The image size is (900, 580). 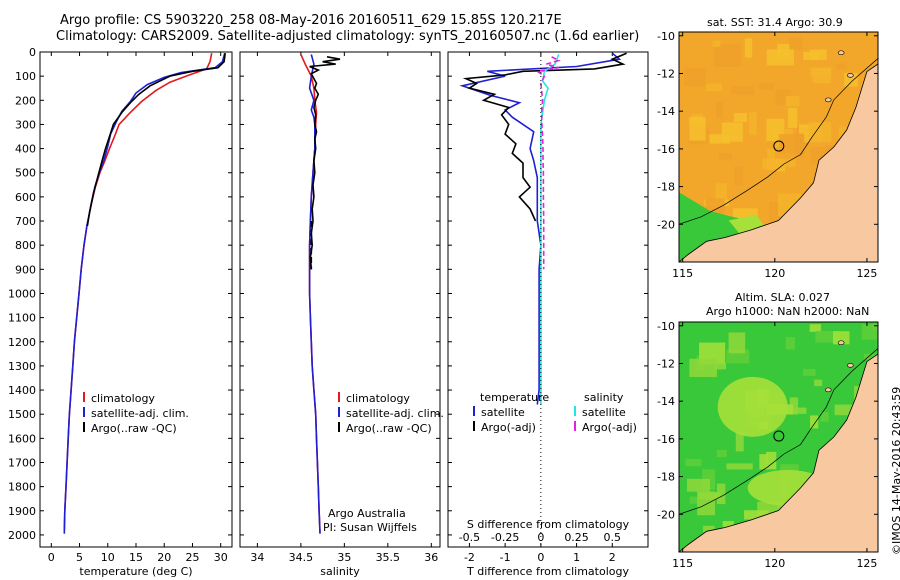 What do you see at coordinates (431, 557) in the screenshot?
I see `salinity-x-tick-label: 36` at bounding box center [431, 557].